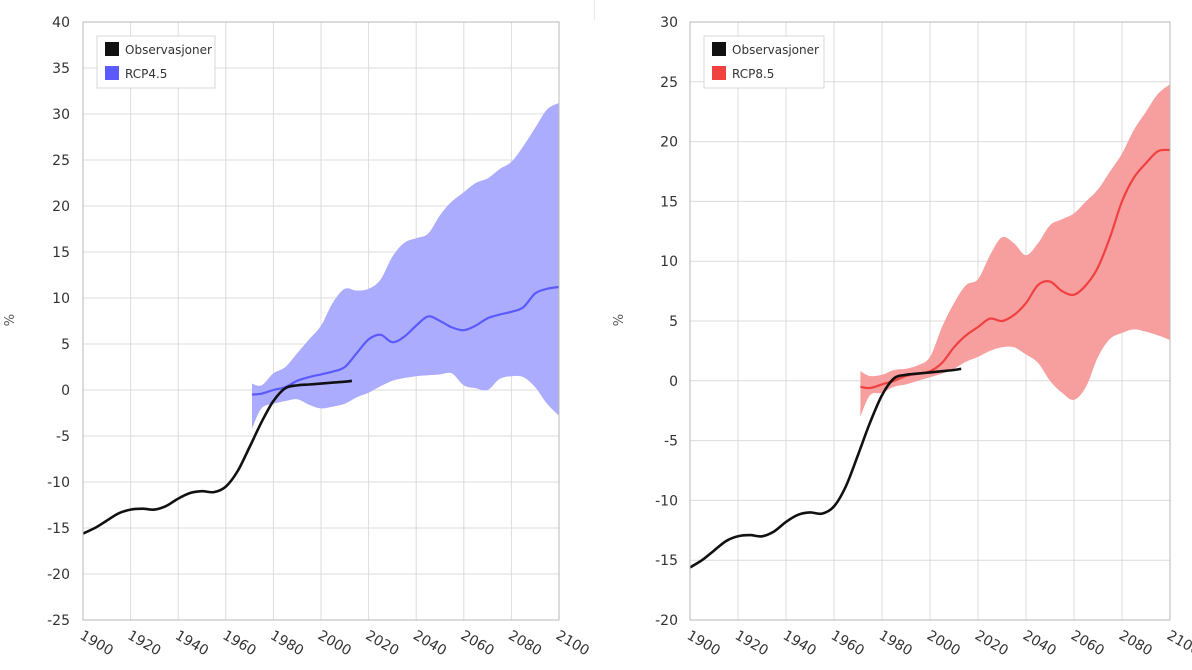 This screenshot has width=1192, height=670. I want to click on y-axis: -20 -15 -10 -5 0 5 10 15 20 25 30%, so click(645, 322).